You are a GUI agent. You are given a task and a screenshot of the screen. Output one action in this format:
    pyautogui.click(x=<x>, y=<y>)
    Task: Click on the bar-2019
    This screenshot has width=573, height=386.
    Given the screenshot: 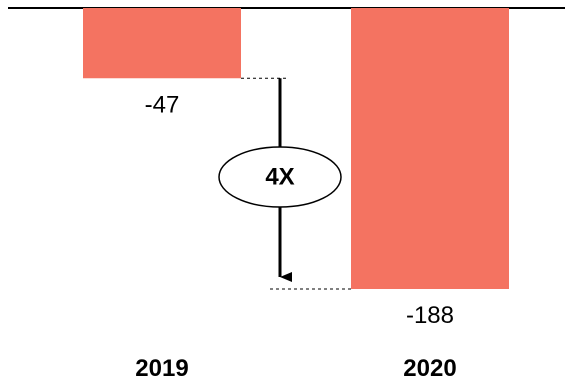 What is the action you would take?
    pyautogui.click(x=162, y=43)
    